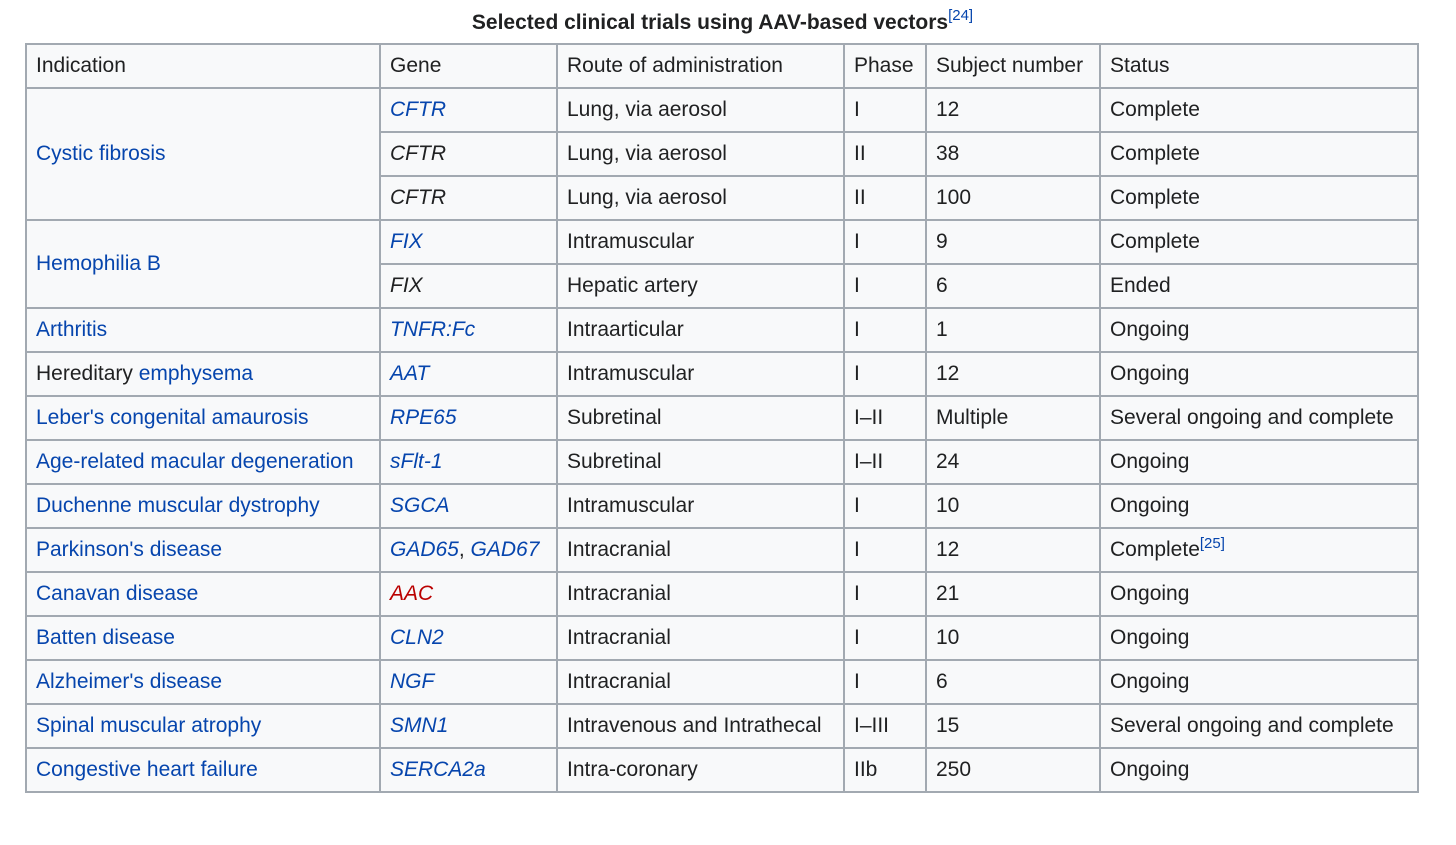  What do you see at coordinates (172, 417) in the screenshot?
I see `indication-link-leber: Leber's congenital amaurosis` at bounding box center [172, 417].